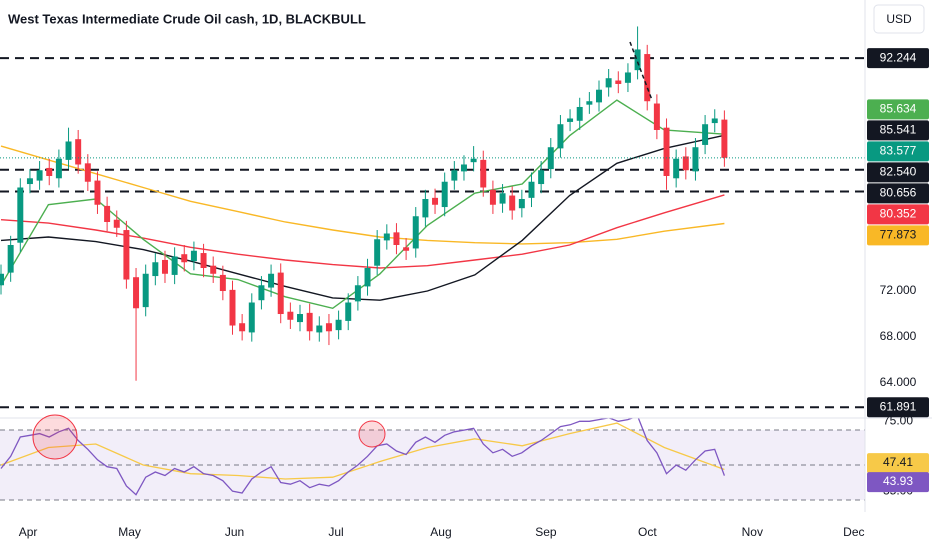  What do you see at coordinates (898, 130) in the screenshot?
I see `price-label: 85.541` at bounding box center [898, 130].